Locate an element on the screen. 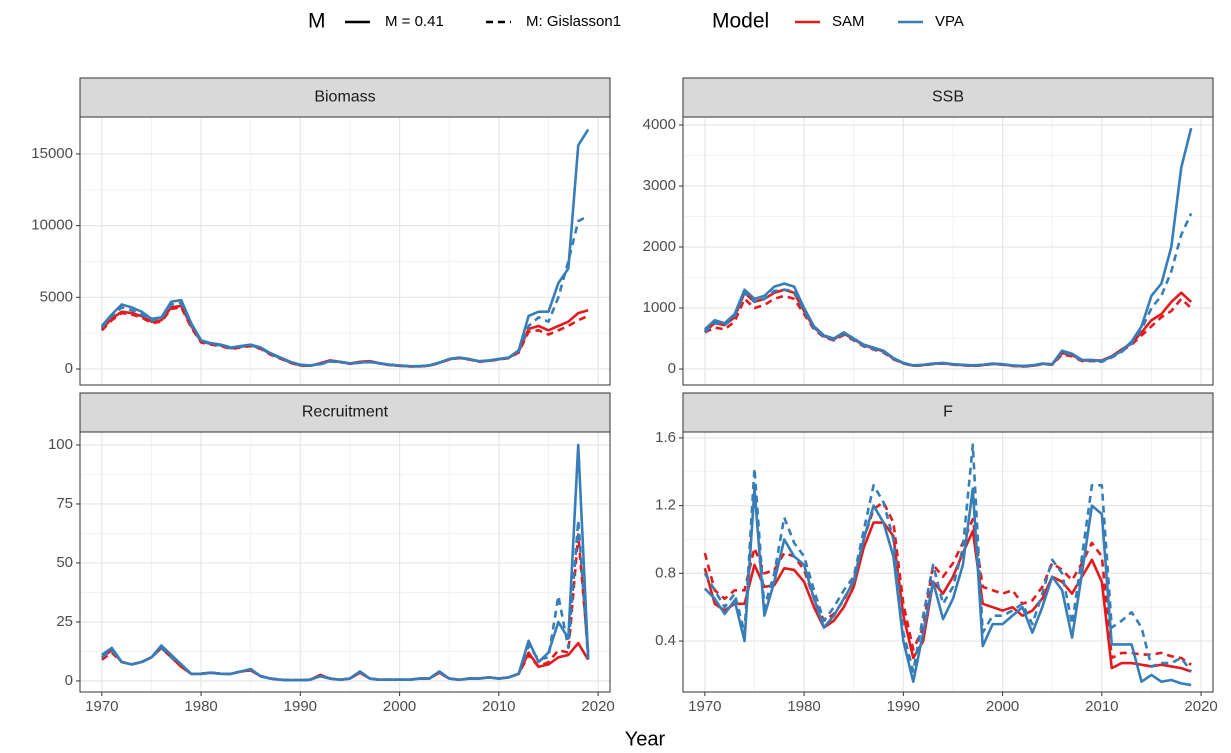 The image size is (1231, 753). strip-label: Recruitment is located at coordinates (345, 412).